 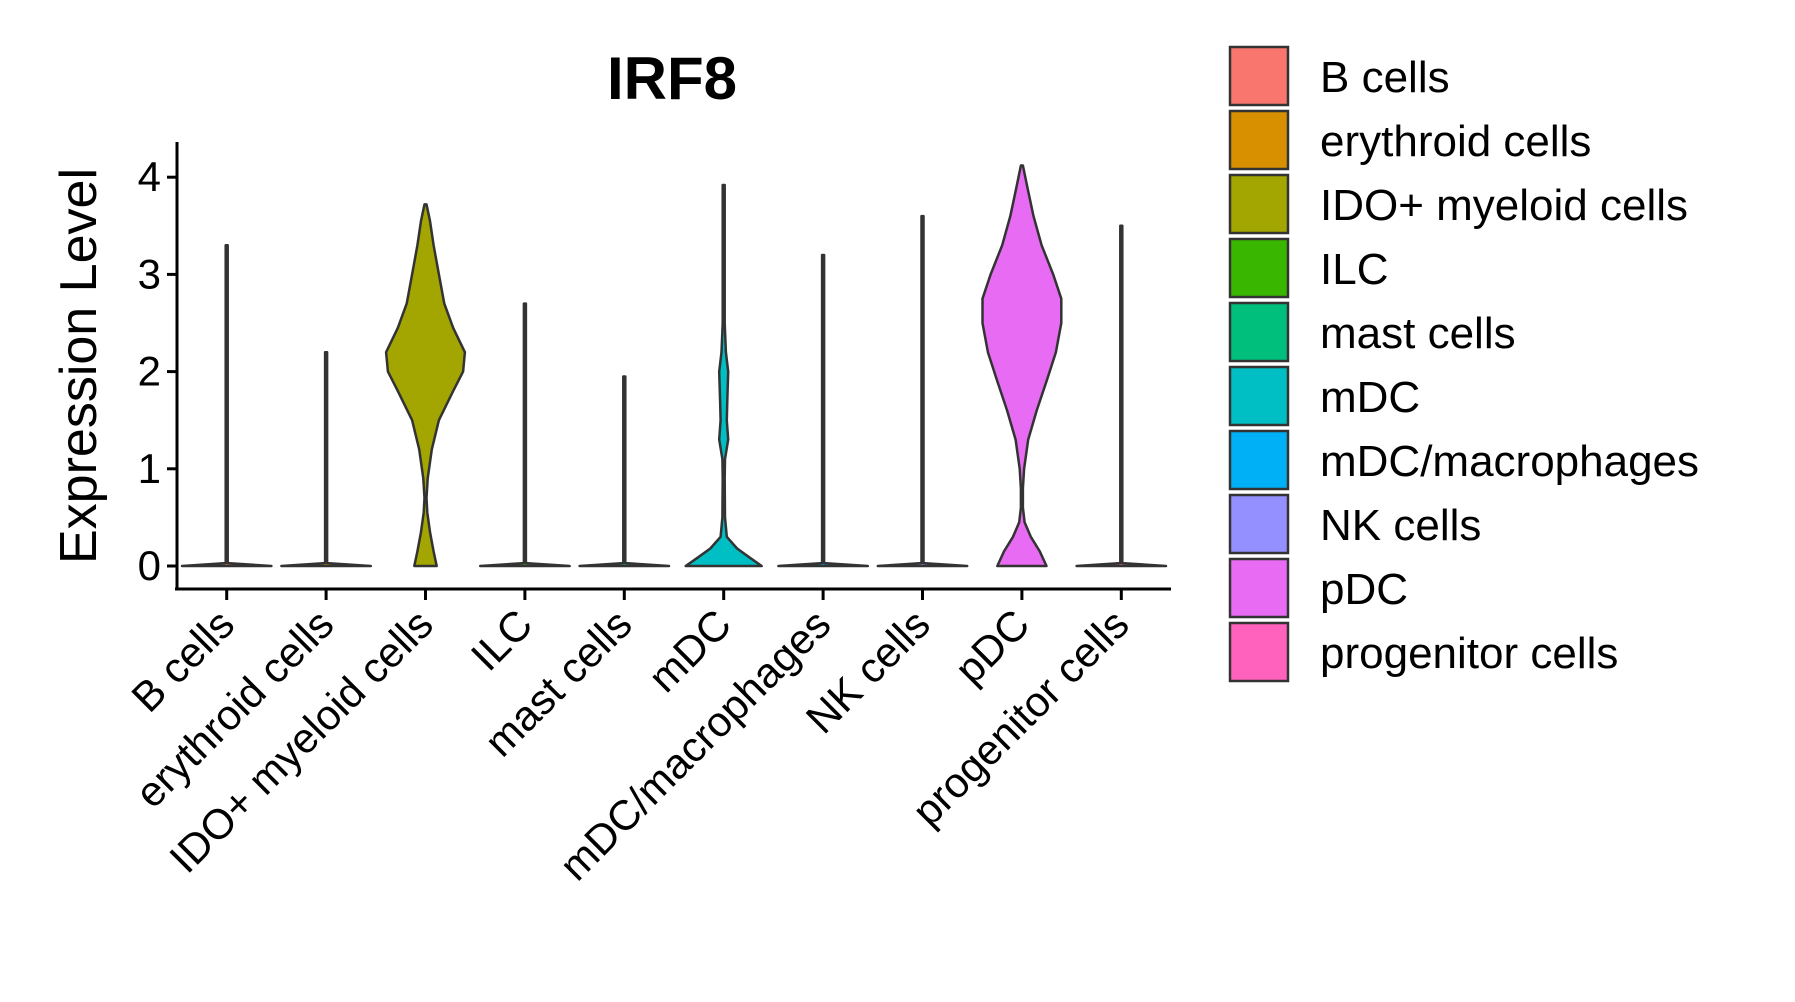 What do you see at coordinates (149, 176) in the screenshot?
I see `y-tick-label: 4` at bounding box center [149, 176].